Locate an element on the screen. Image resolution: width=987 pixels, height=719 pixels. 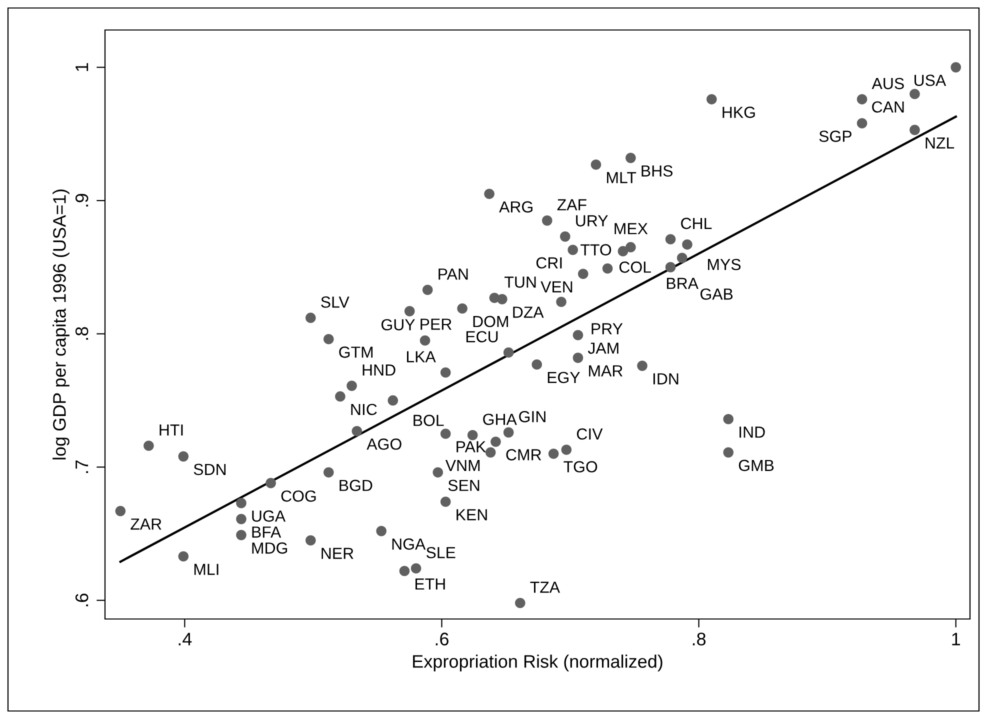
annotation: BGD is located at coordinates (356, 486).